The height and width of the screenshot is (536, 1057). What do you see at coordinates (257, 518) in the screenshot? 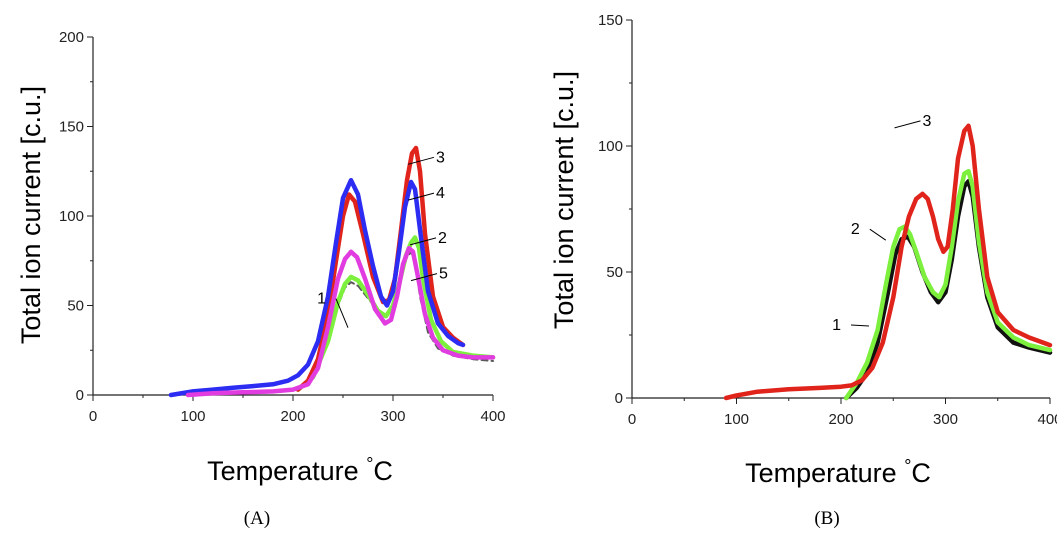
I see `panel-label: (A)` at bounding box center [257, 518].